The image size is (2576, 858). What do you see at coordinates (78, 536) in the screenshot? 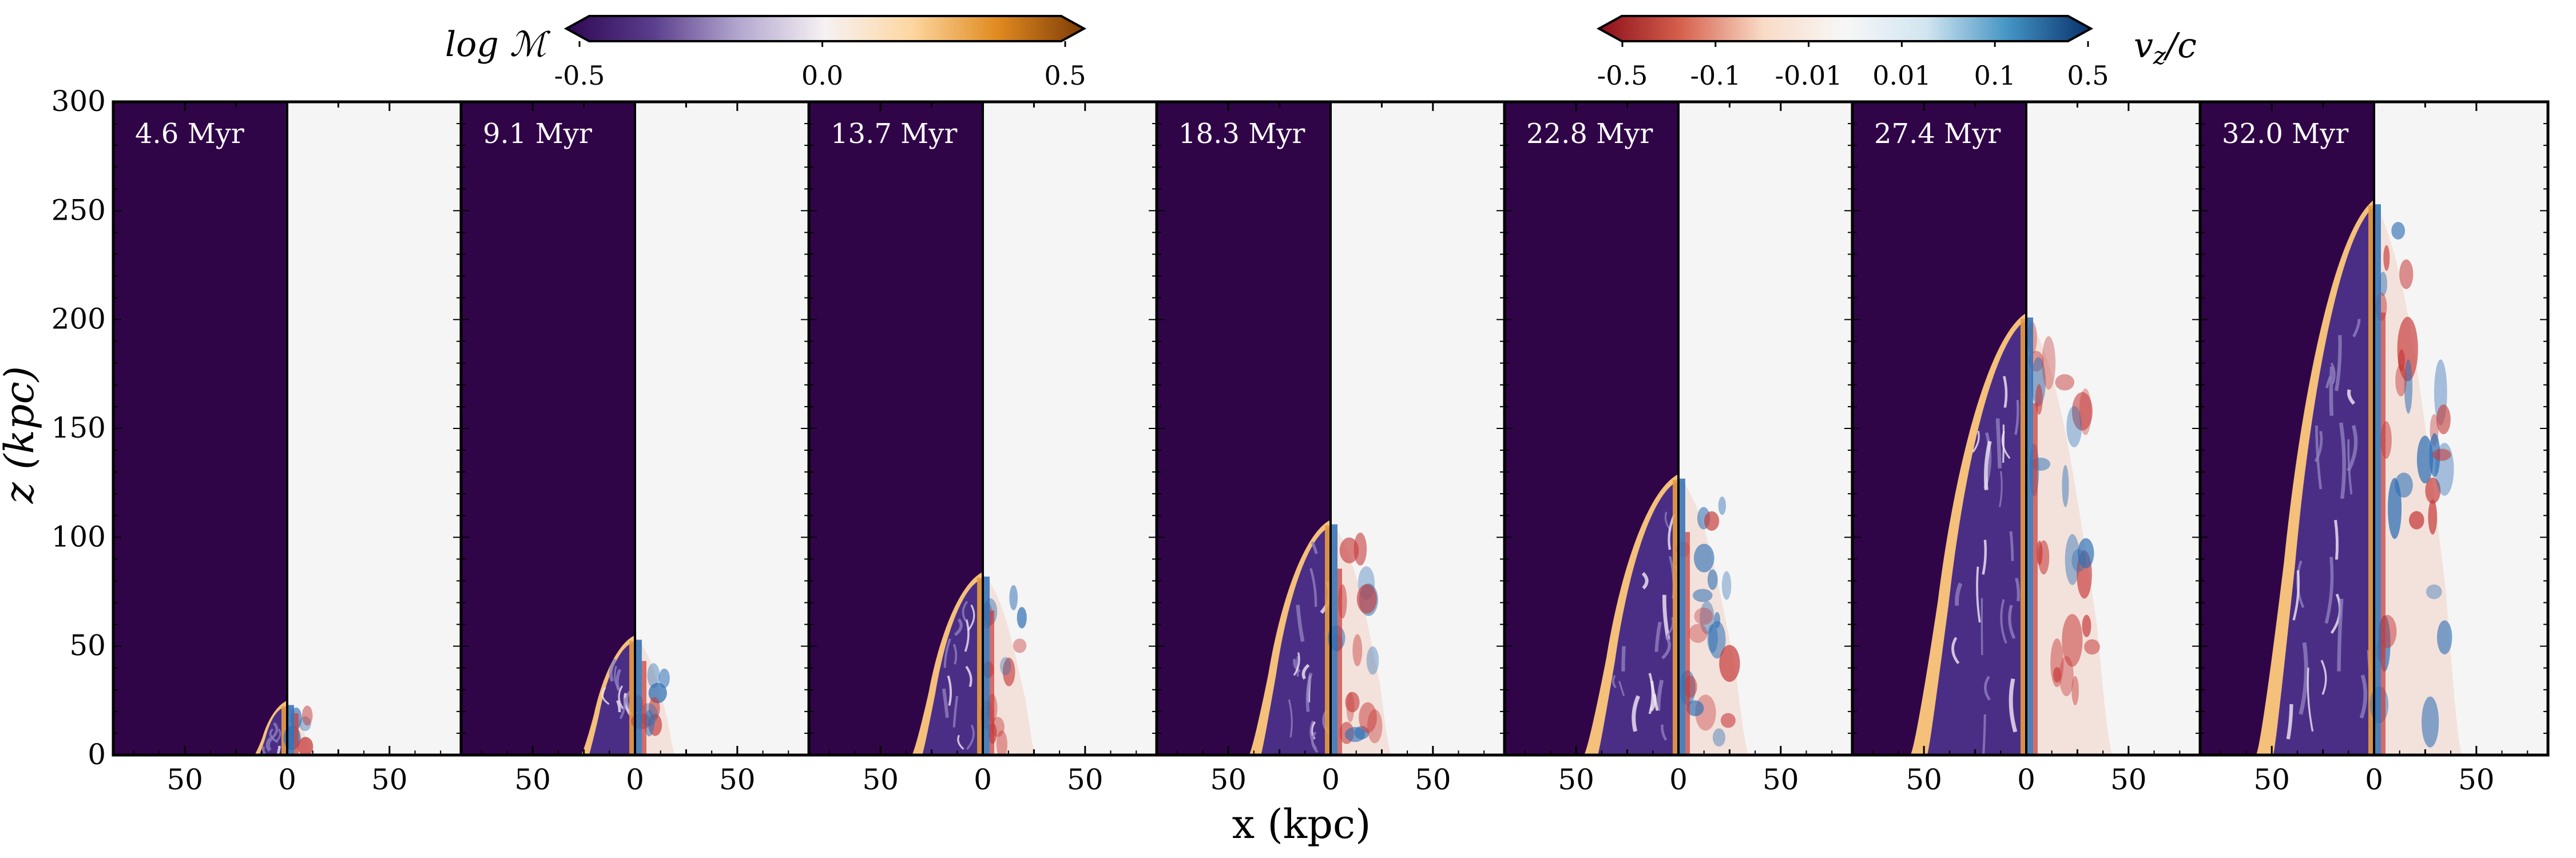
I see `y-tick-label: 100` at bounding box center [78, 536].